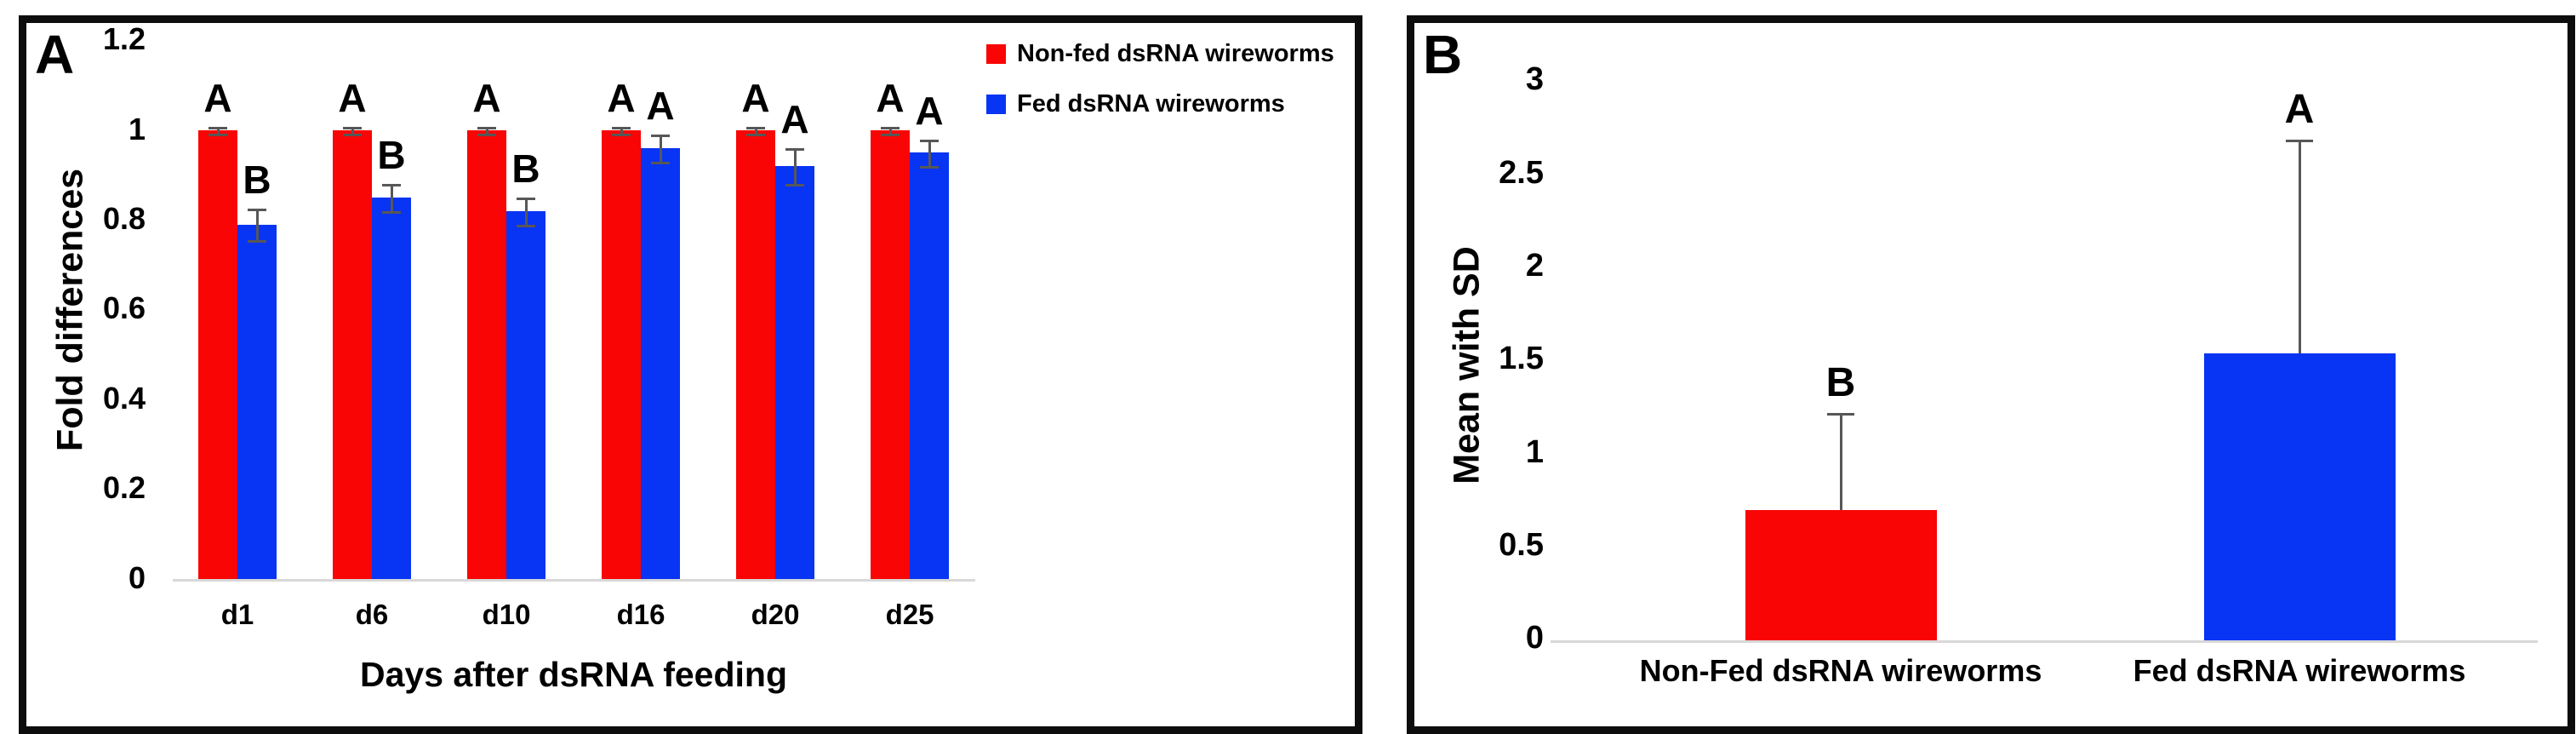 This screenshot has width=2576, height=734. I want to click on bar-fed-d25, so click(929, 365).